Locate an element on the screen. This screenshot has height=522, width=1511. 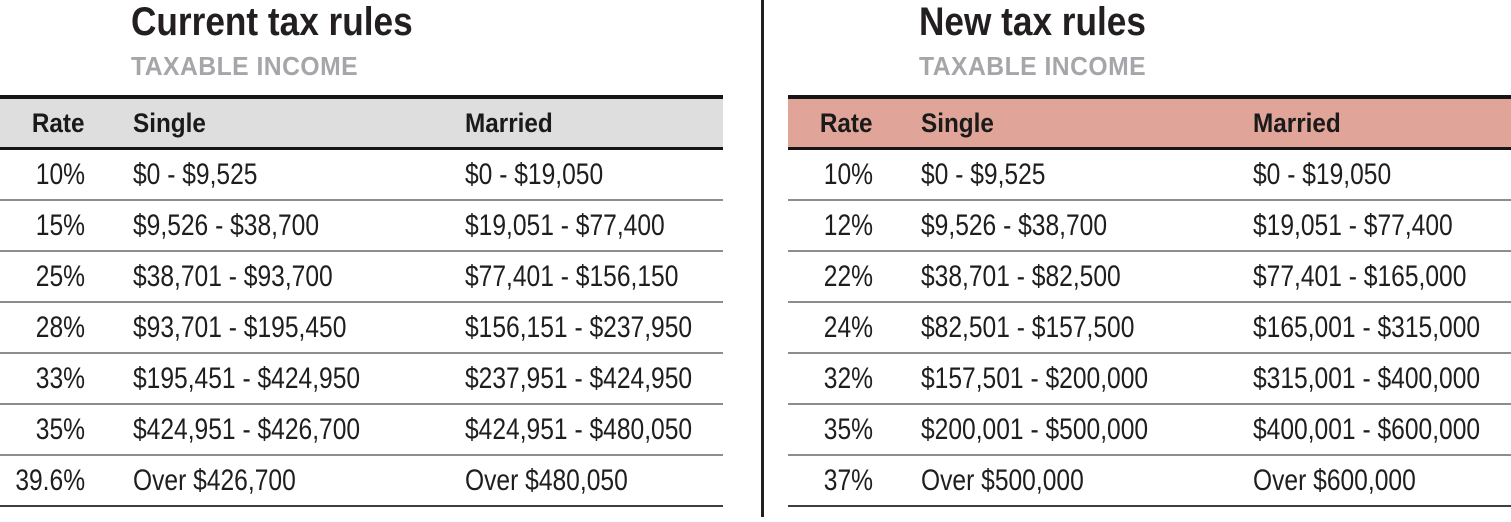
current-table-subtitle-text: TAXABLE INCOME is located at coordinates (245, 66).